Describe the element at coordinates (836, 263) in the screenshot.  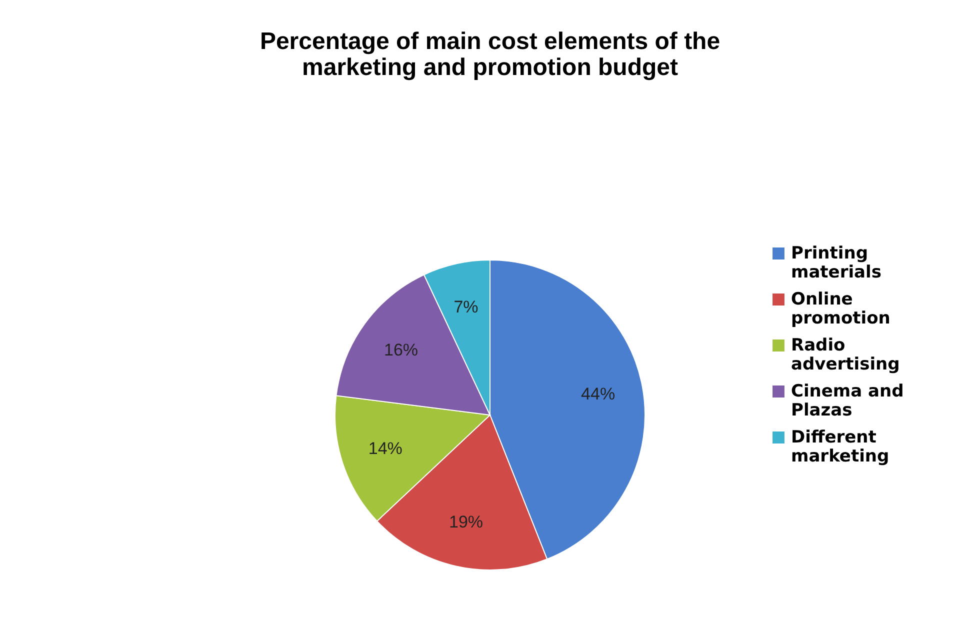
I see `legend-label: Printing materials` at that location.